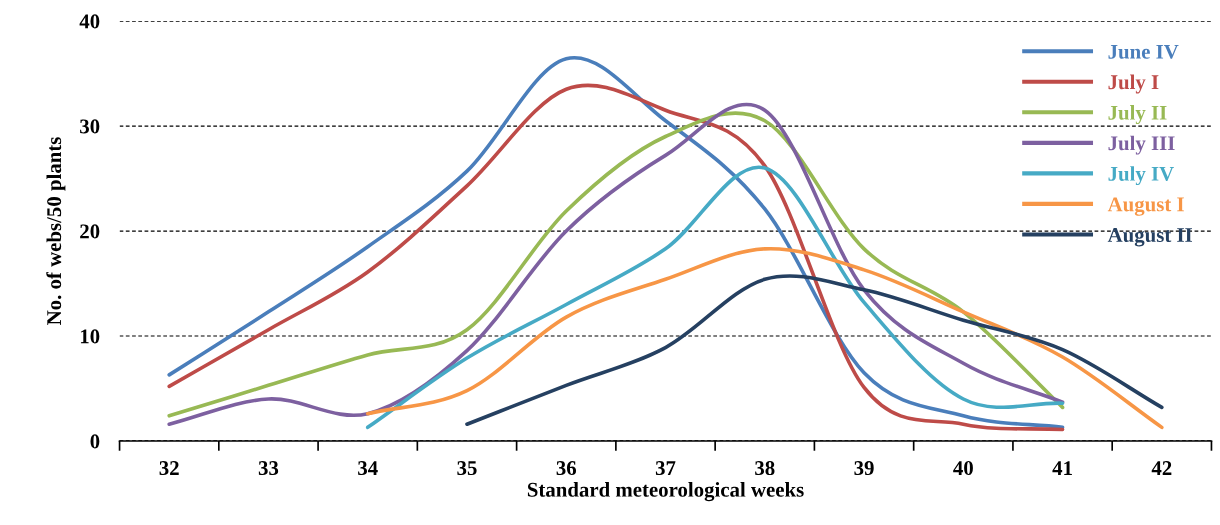 The width and height of the screenshot is (1220, 525). I want to click on legend-label: July IV, so click(1141, 176).